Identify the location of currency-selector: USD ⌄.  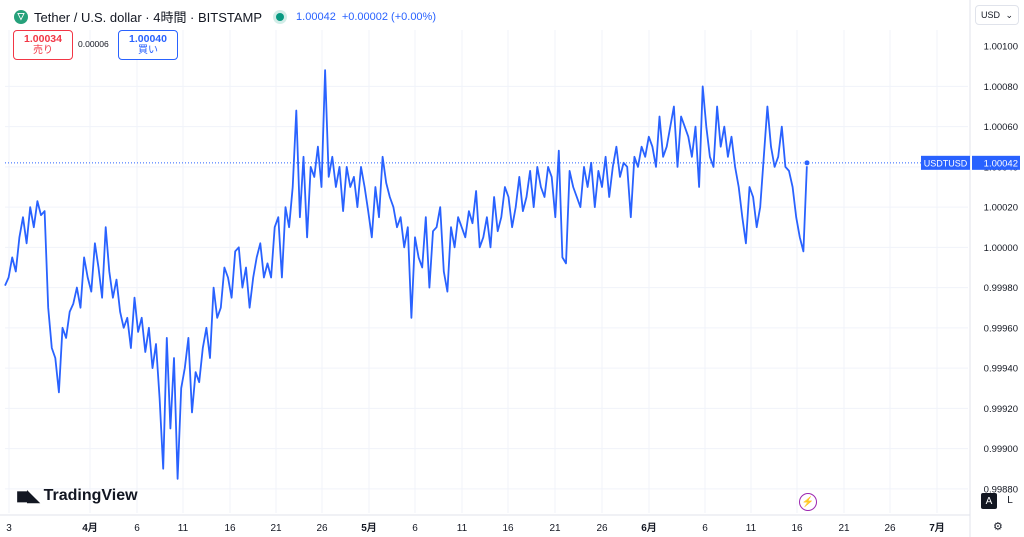
(997, 15).